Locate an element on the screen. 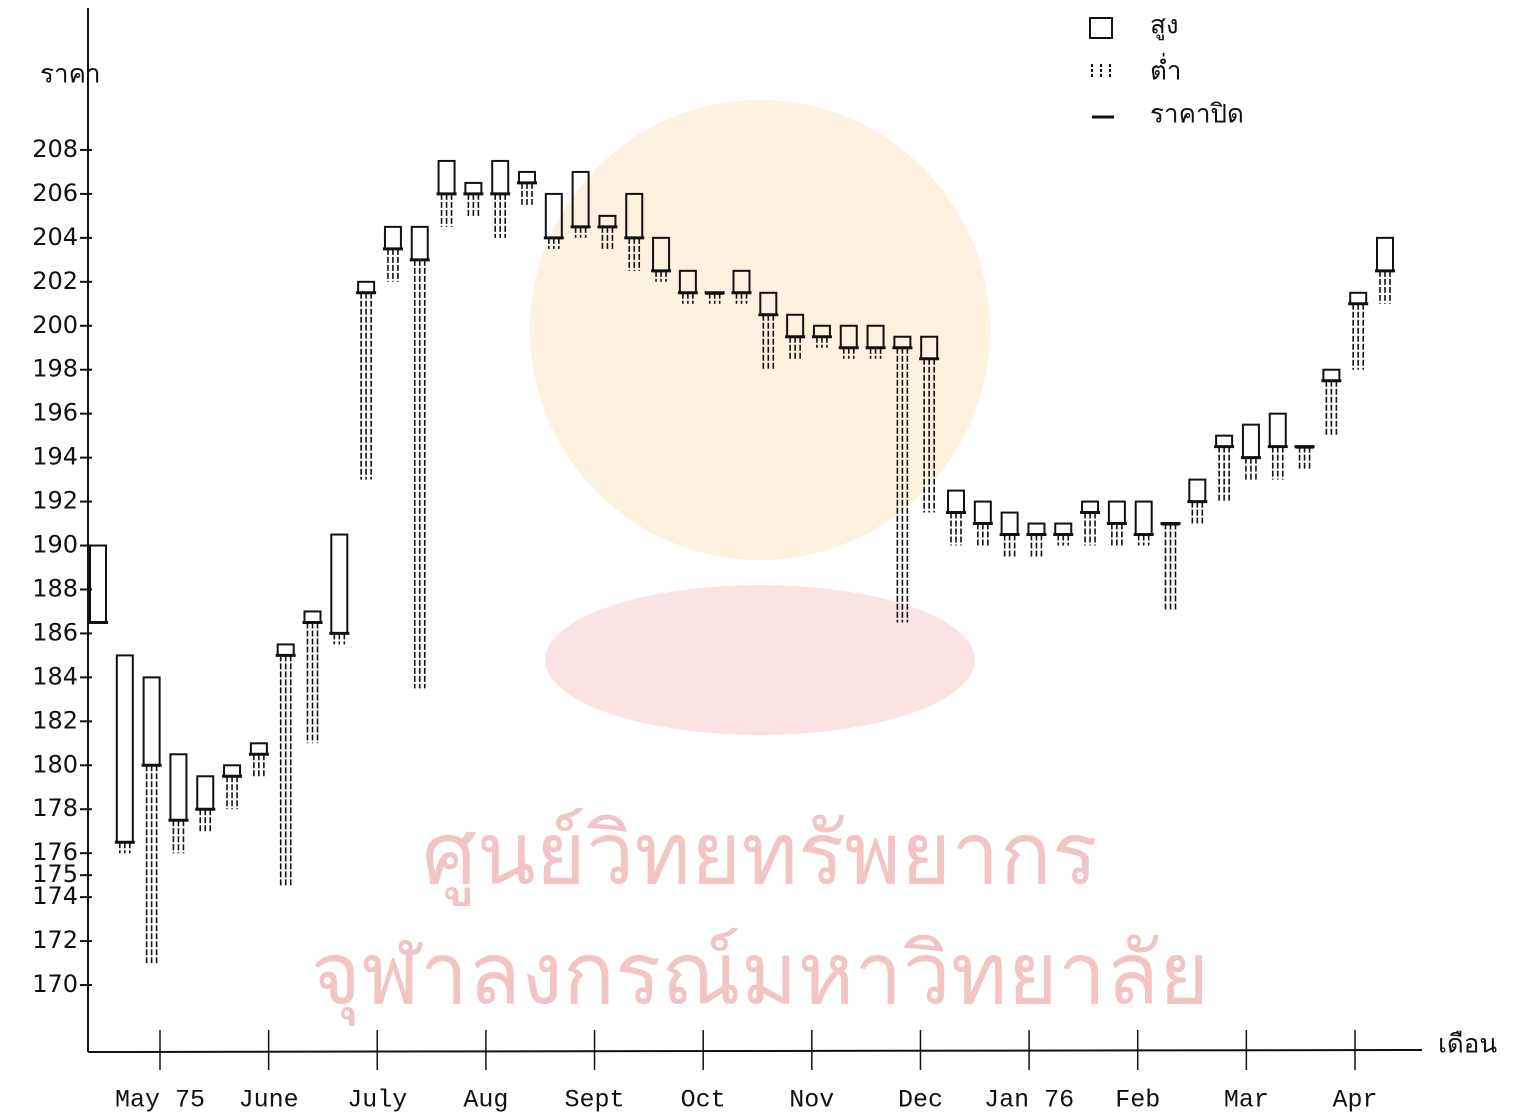  y-tick-label: 175 is located at coordinates (55, 874).